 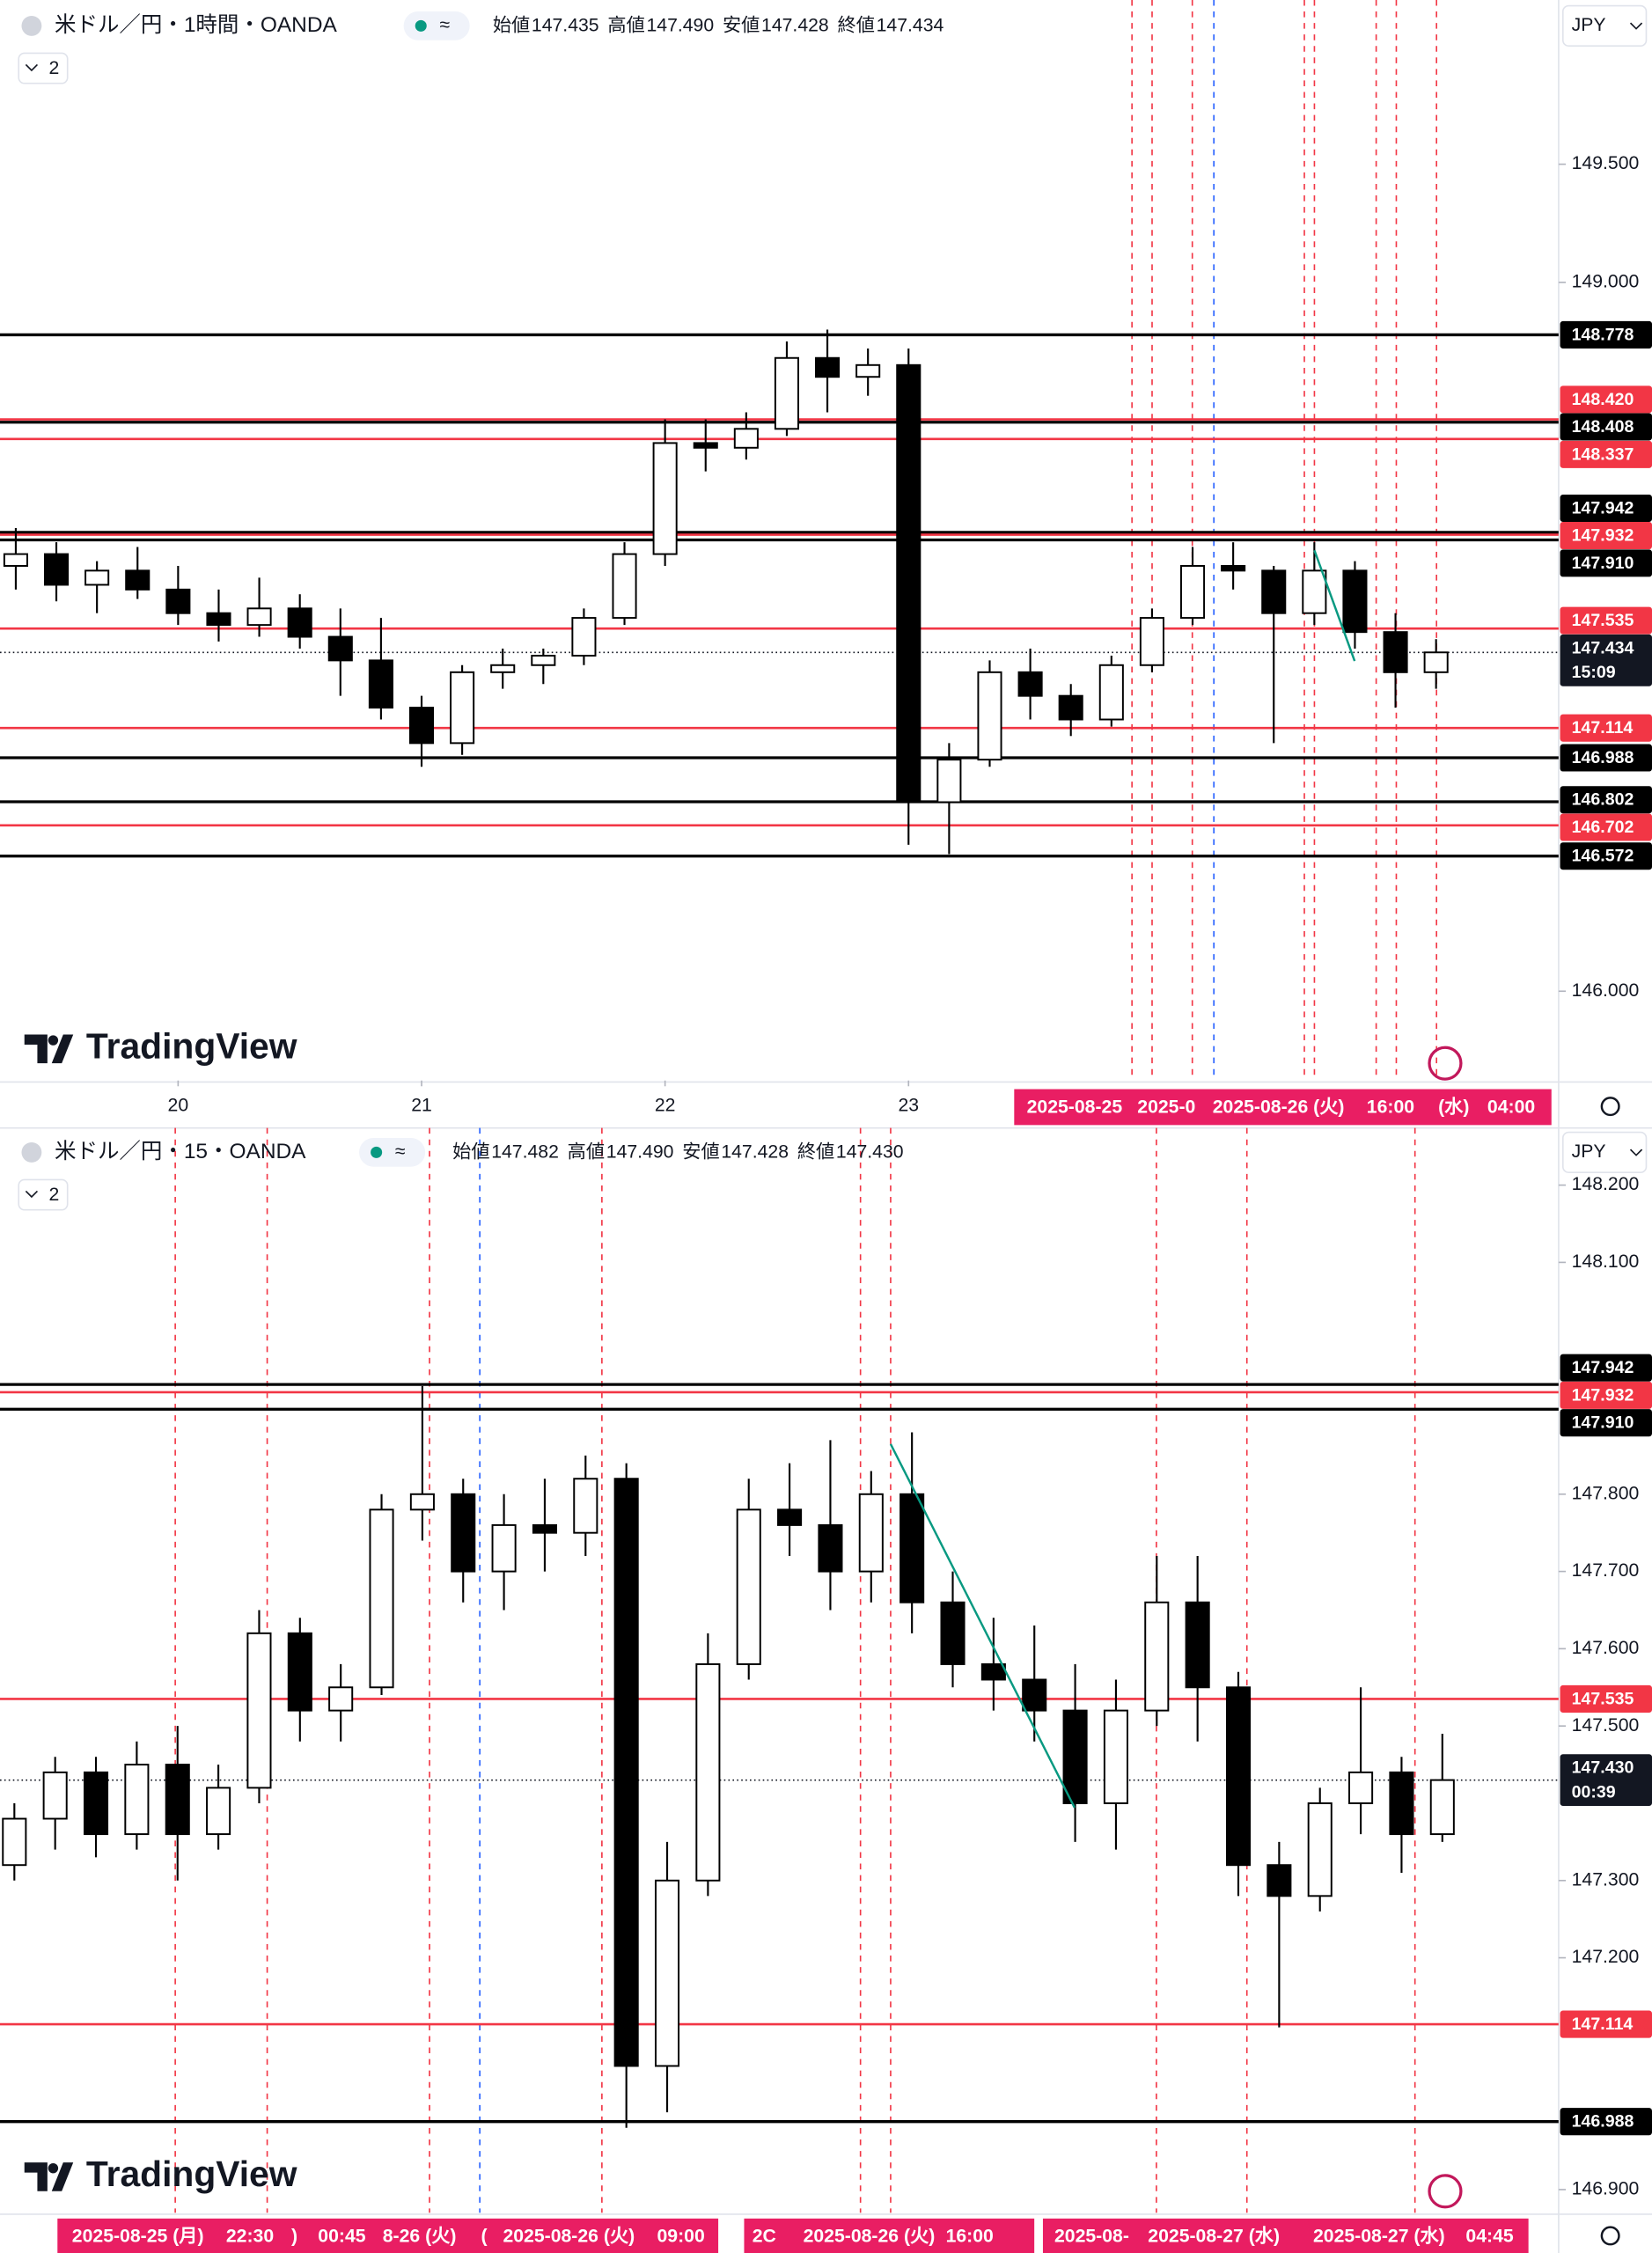 I want to click on time-label: (水), so click(x=1453, y=1106).